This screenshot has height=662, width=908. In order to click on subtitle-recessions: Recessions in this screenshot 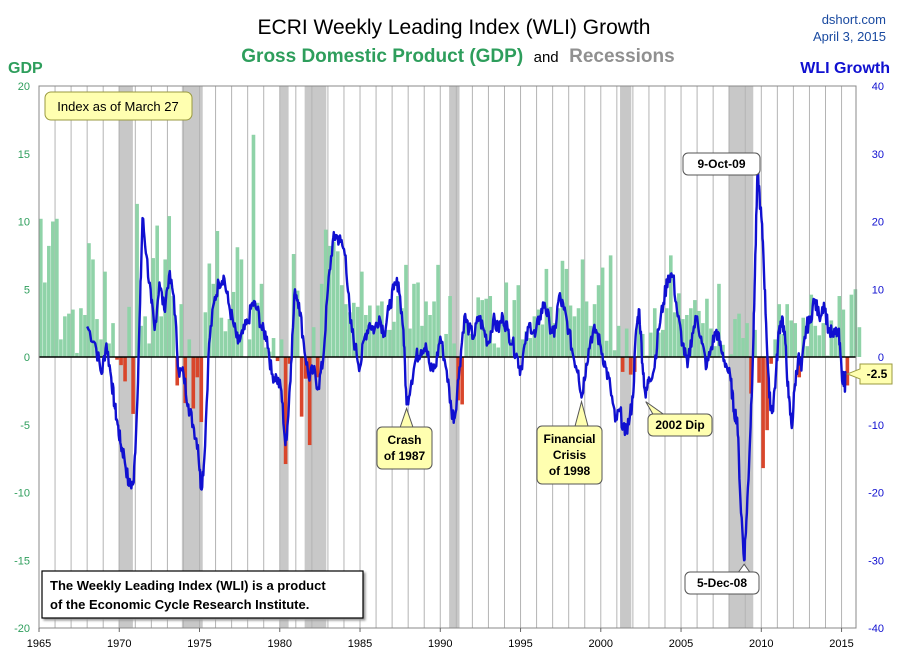, I will do `click(622, 56)`.